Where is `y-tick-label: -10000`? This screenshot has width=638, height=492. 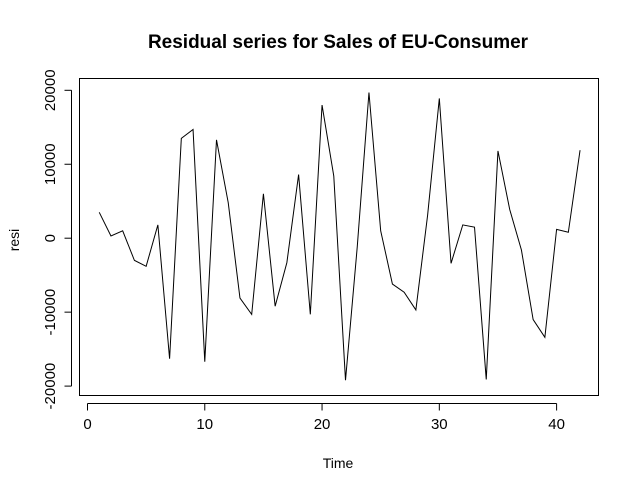
y-tick-label: -10000 is located at coordinates (50, 312).